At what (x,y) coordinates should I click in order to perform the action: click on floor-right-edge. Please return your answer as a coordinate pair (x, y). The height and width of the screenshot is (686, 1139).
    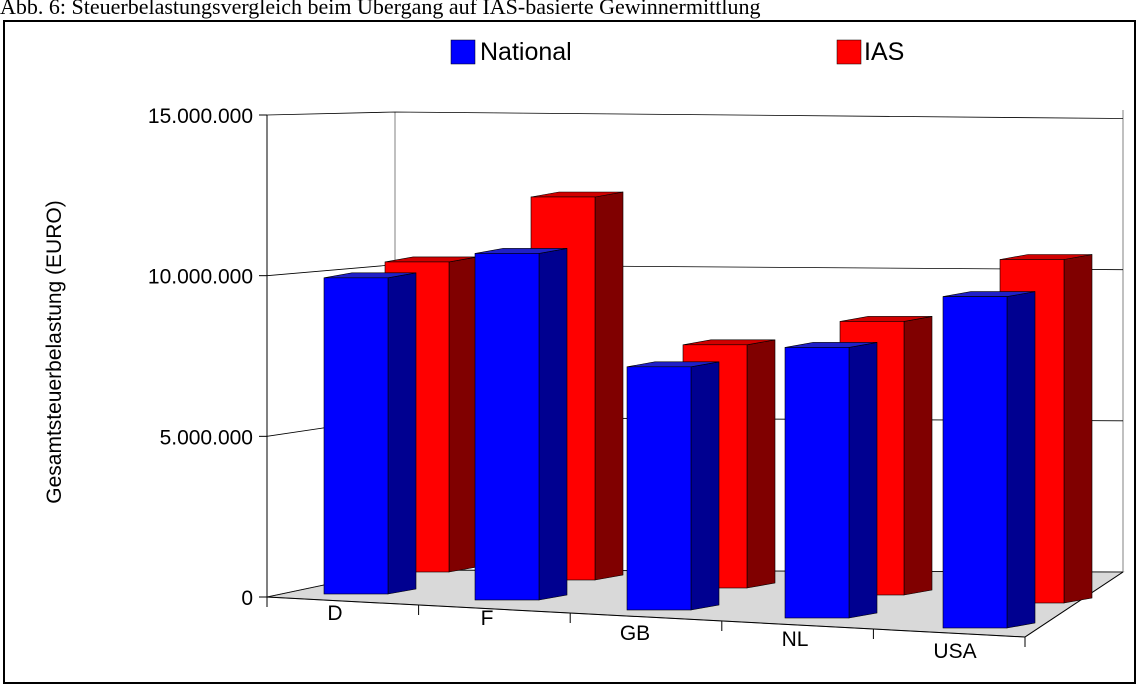
    Looking at the image, I should click on (1074, 604).